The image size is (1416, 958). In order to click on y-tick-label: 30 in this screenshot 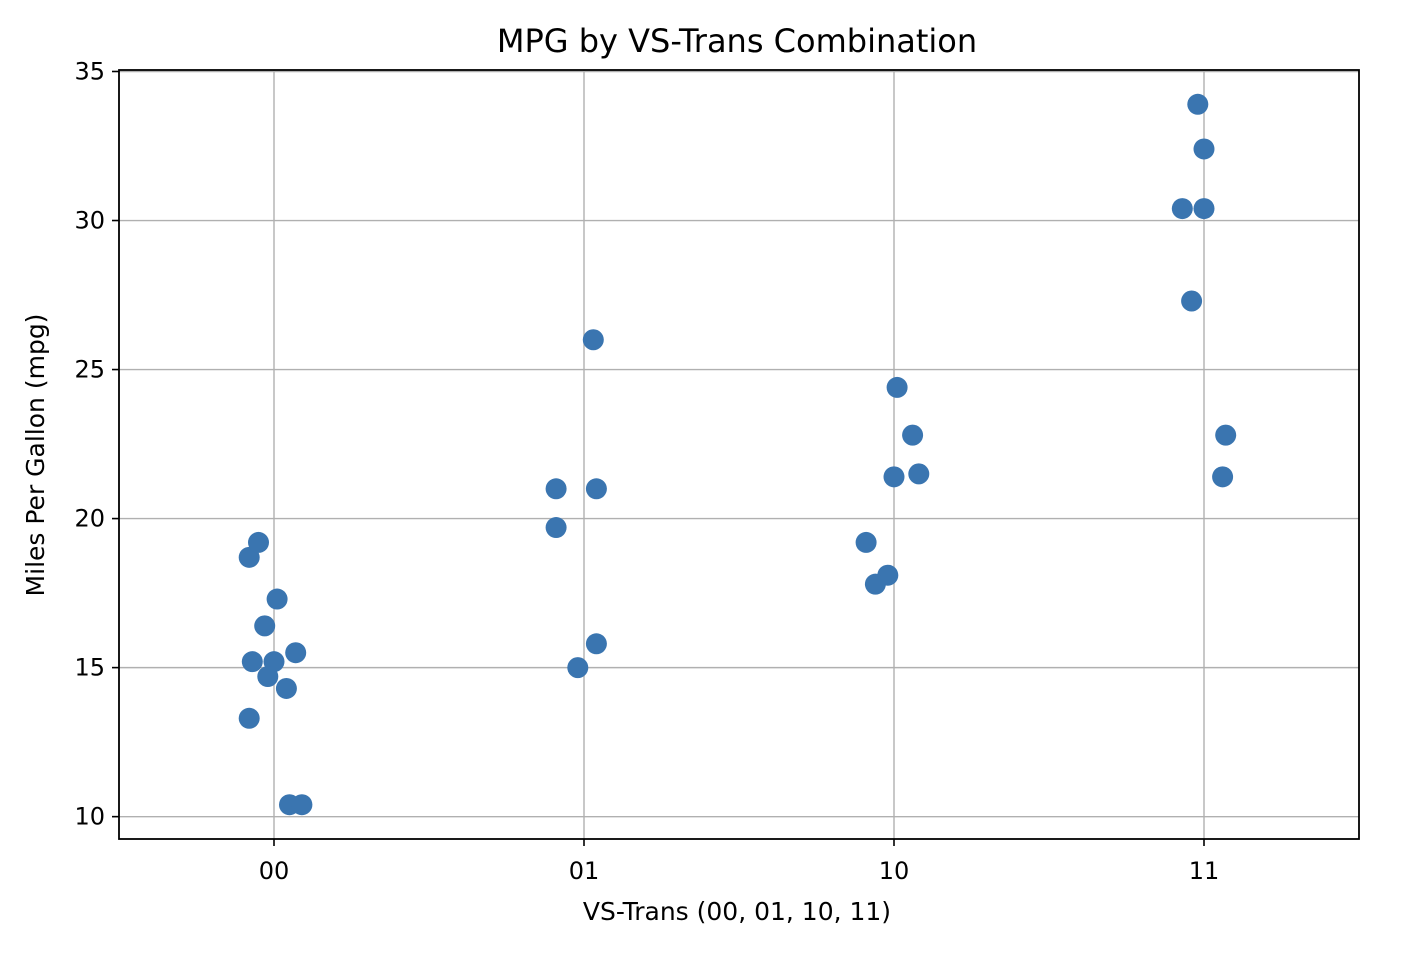, I will do `click(89, 221)`.